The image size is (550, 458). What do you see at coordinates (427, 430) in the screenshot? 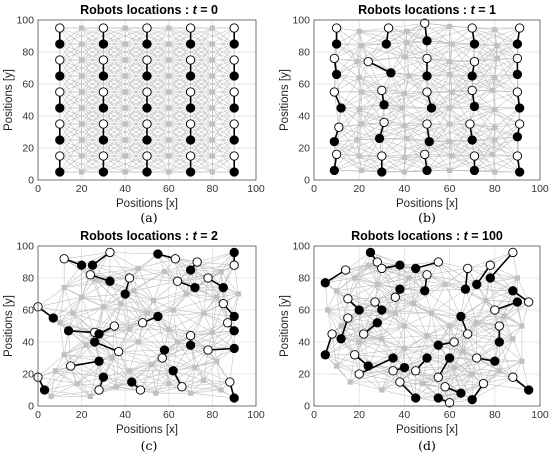
I see `x-axis-label: Positions [x]` at bounding box center [427, 430].